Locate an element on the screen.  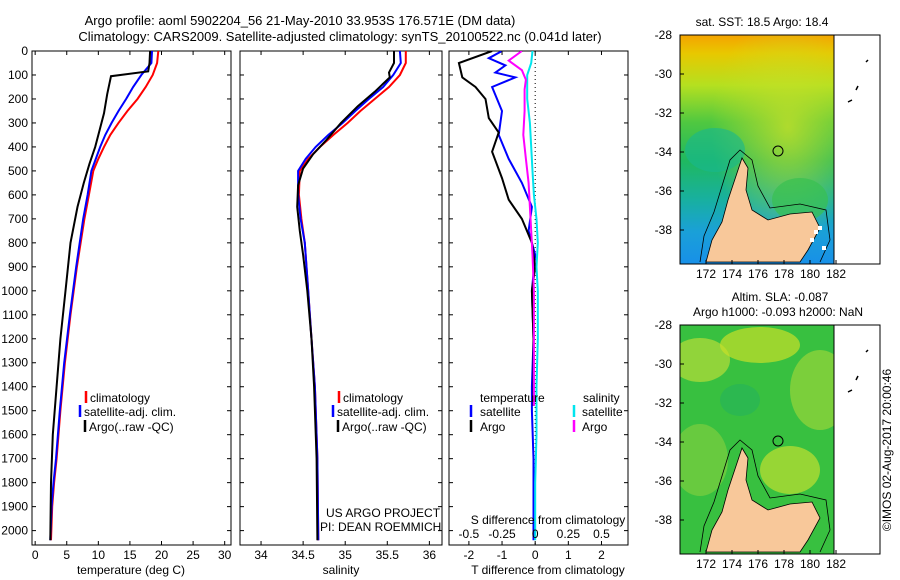
difference-plot is located at coordinates (498, 298).